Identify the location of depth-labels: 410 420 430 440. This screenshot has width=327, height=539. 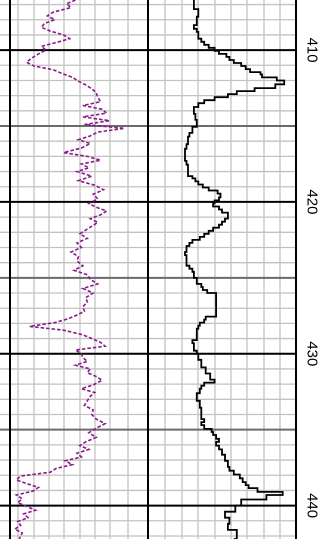
(311, 278).